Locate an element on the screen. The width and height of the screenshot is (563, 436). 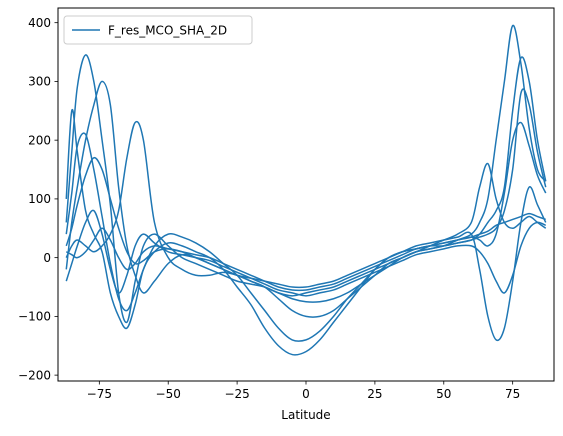
x-axis: −75 −50 −25 0 25 50 75 is located at coordinates (303, 391).